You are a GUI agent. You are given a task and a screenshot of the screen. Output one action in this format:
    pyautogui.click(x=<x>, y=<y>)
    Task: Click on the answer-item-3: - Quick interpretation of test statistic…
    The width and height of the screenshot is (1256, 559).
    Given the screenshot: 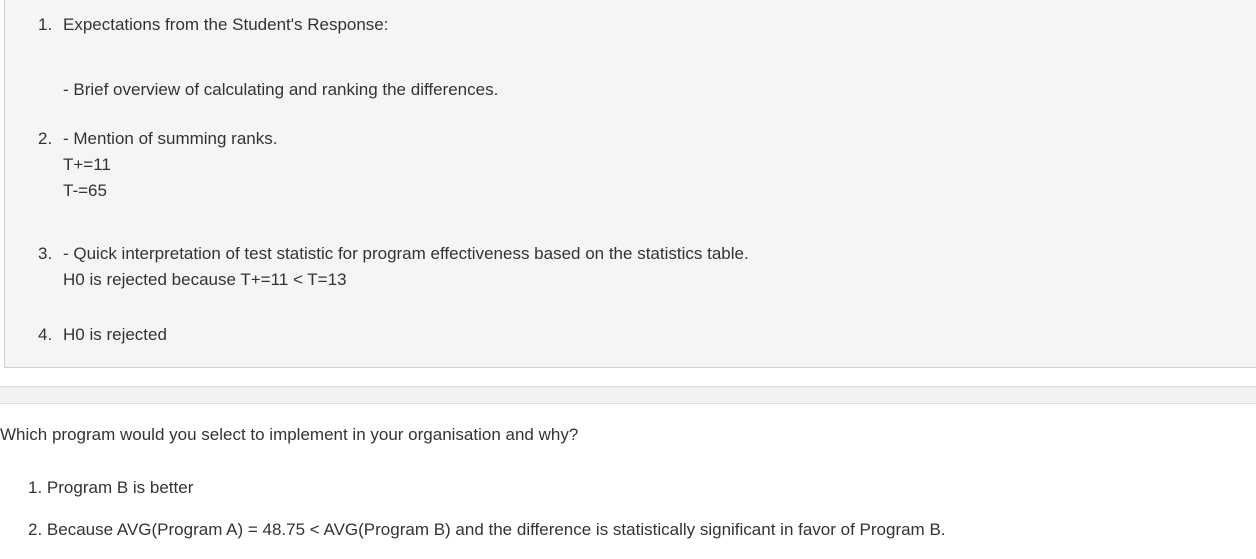 What is the action you would take?
    pyautogui.click(x=393, y=267)
    